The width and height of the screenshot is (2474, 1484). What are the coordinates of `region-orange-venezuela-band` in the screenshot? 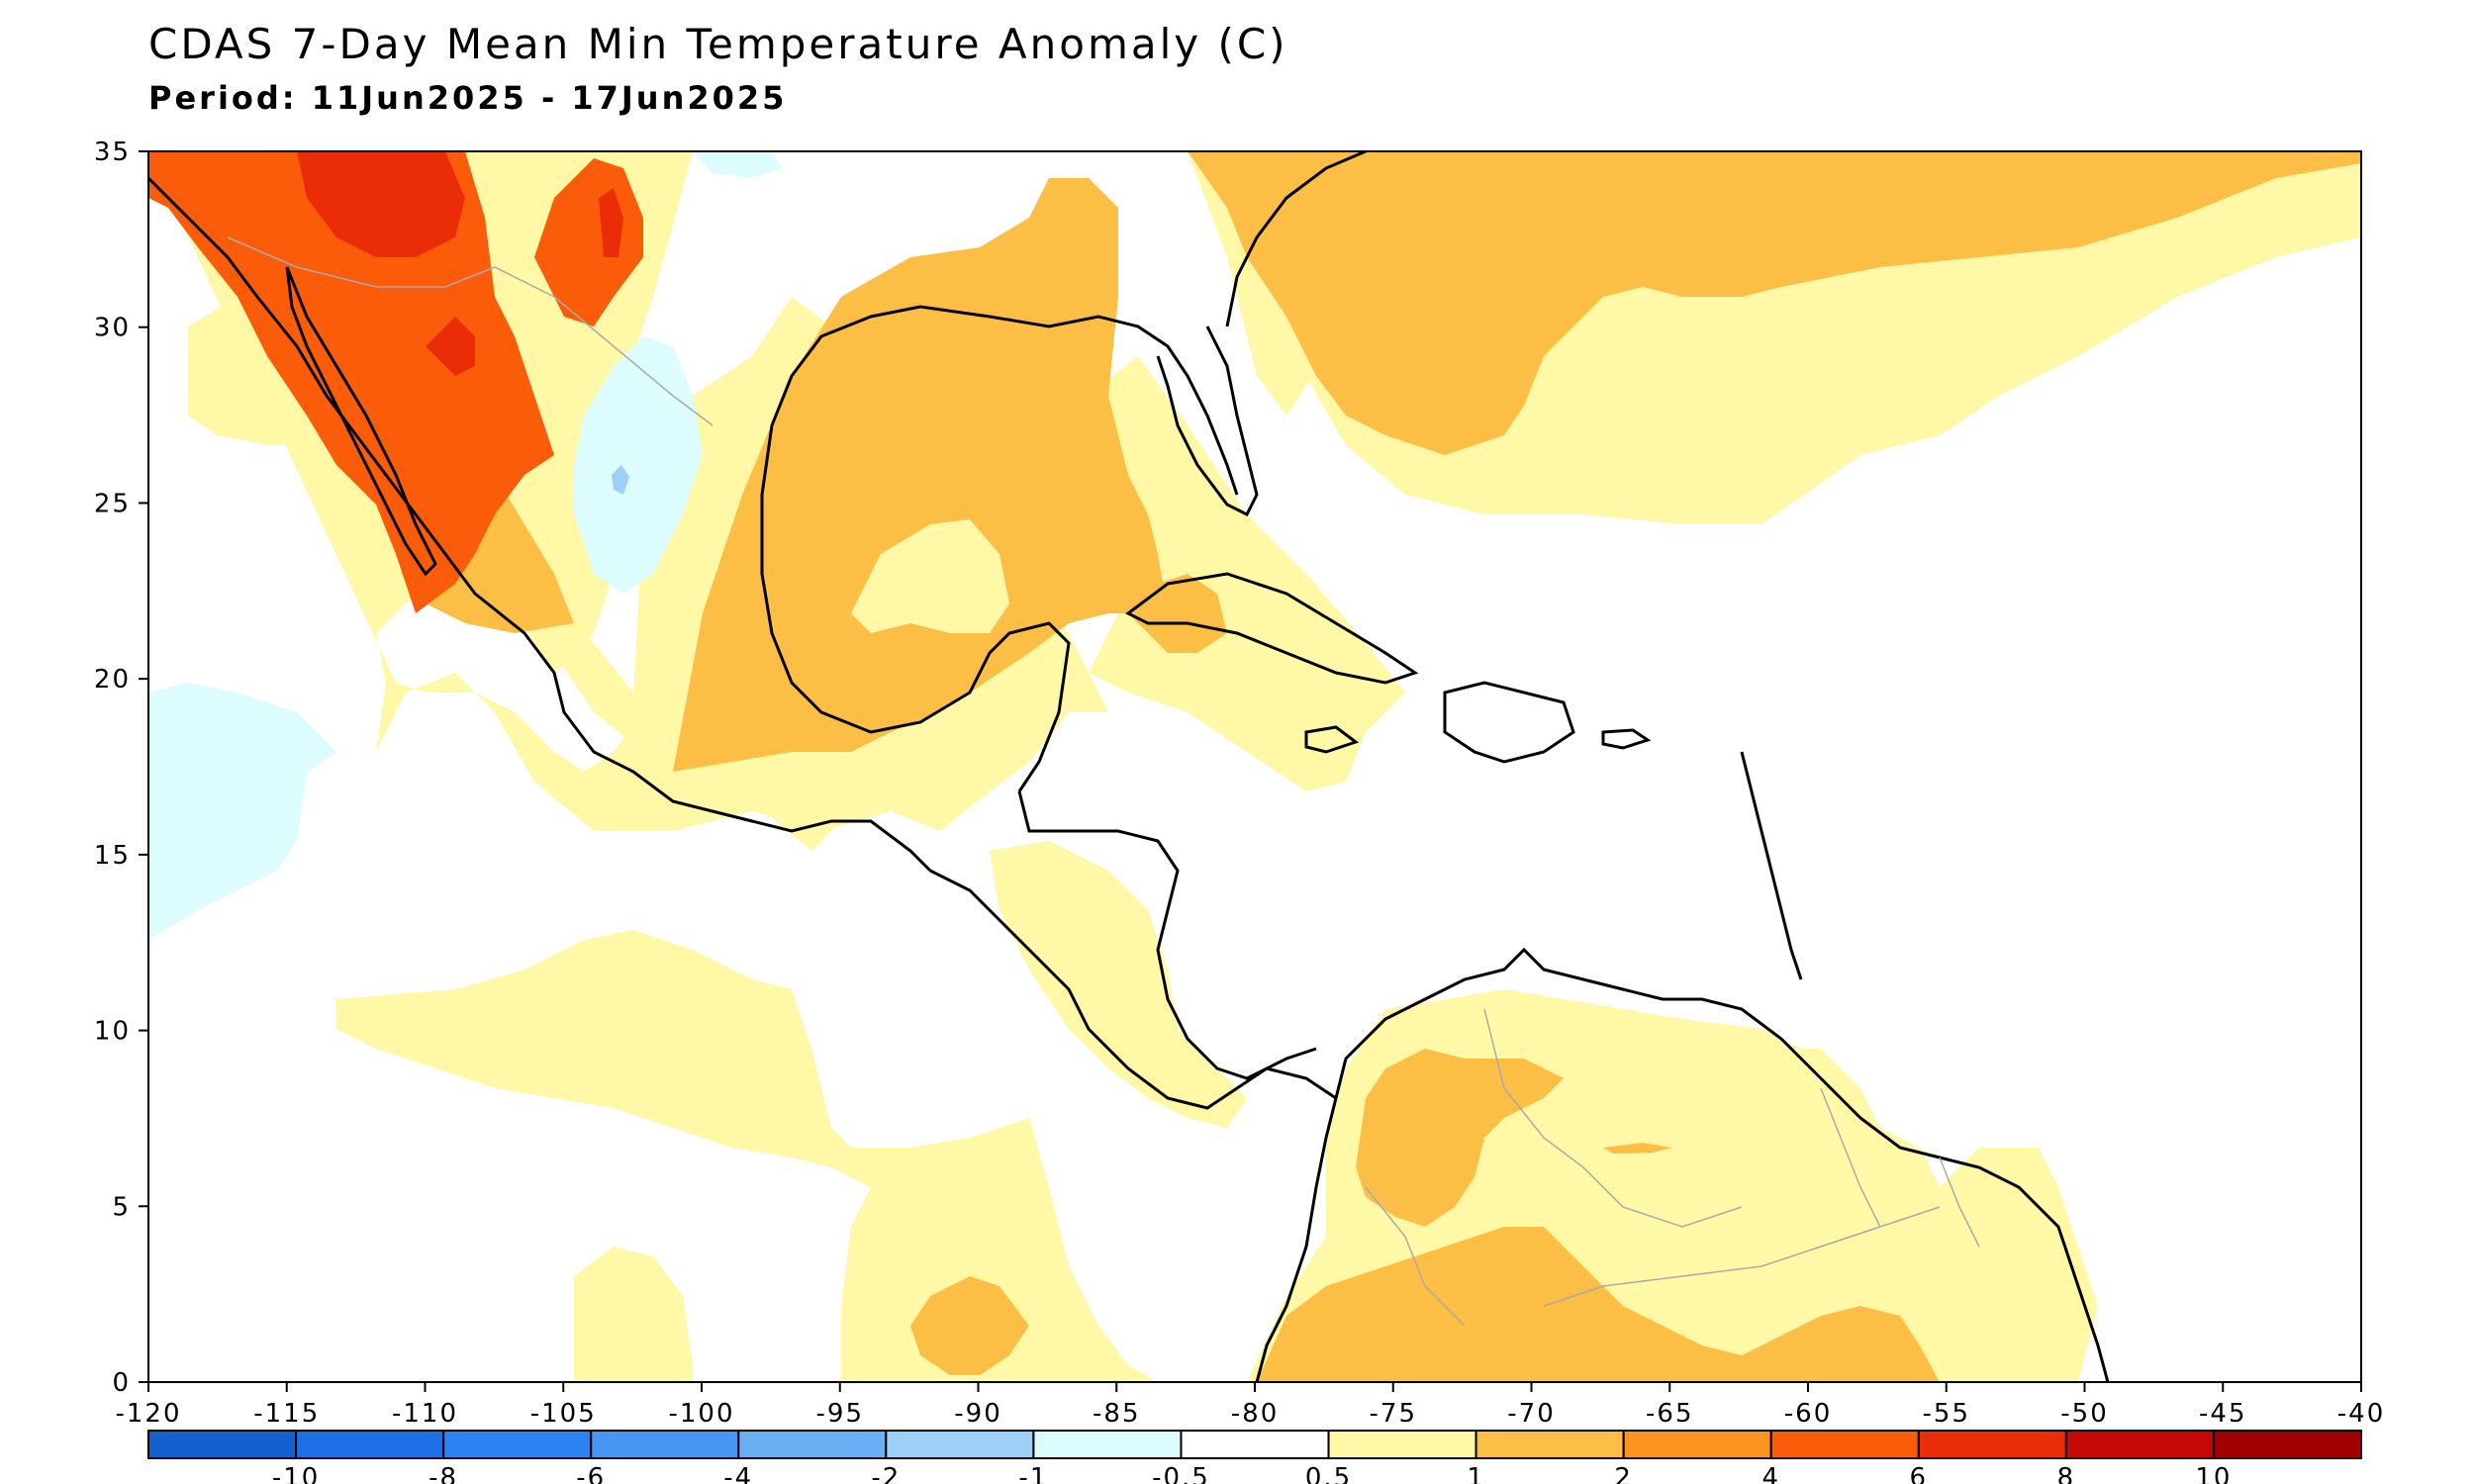 It's located at (1637, 1148).